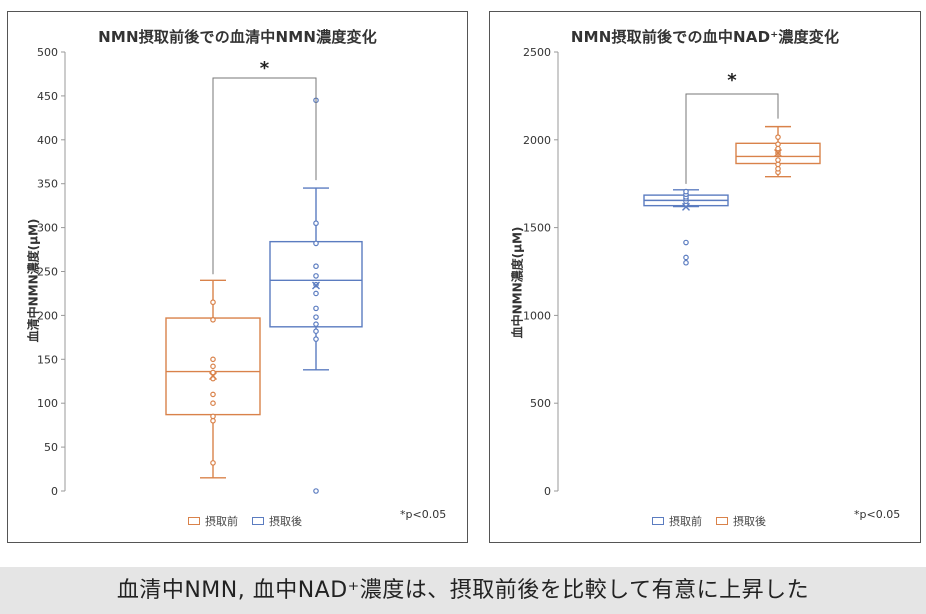  I want to click on chart-title: NMN摂取前後での血中NAD⁺濃度変化, so click(705, 37).